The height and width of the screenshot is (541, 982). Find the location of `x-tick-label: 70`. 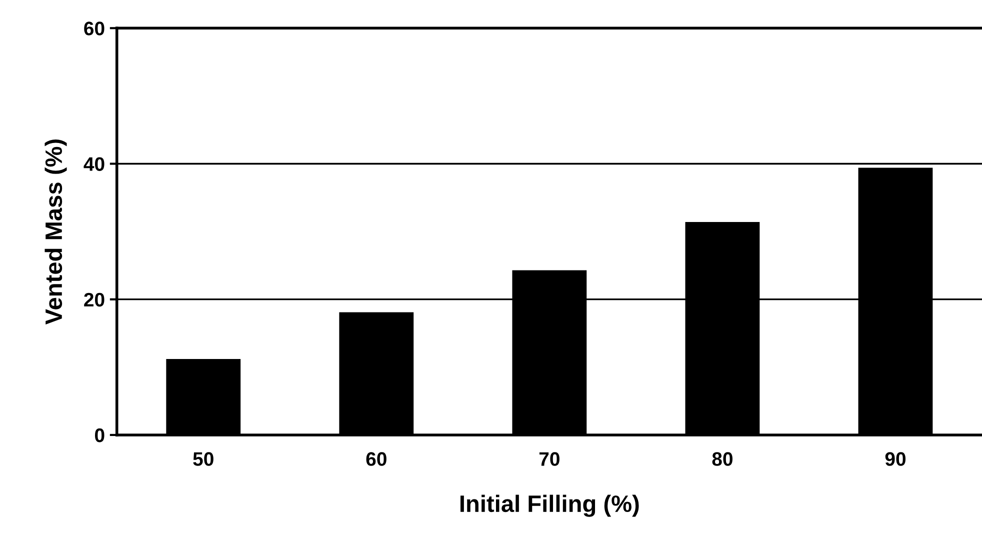

x-tick-label: 70 is located at coordinates (549, 459).